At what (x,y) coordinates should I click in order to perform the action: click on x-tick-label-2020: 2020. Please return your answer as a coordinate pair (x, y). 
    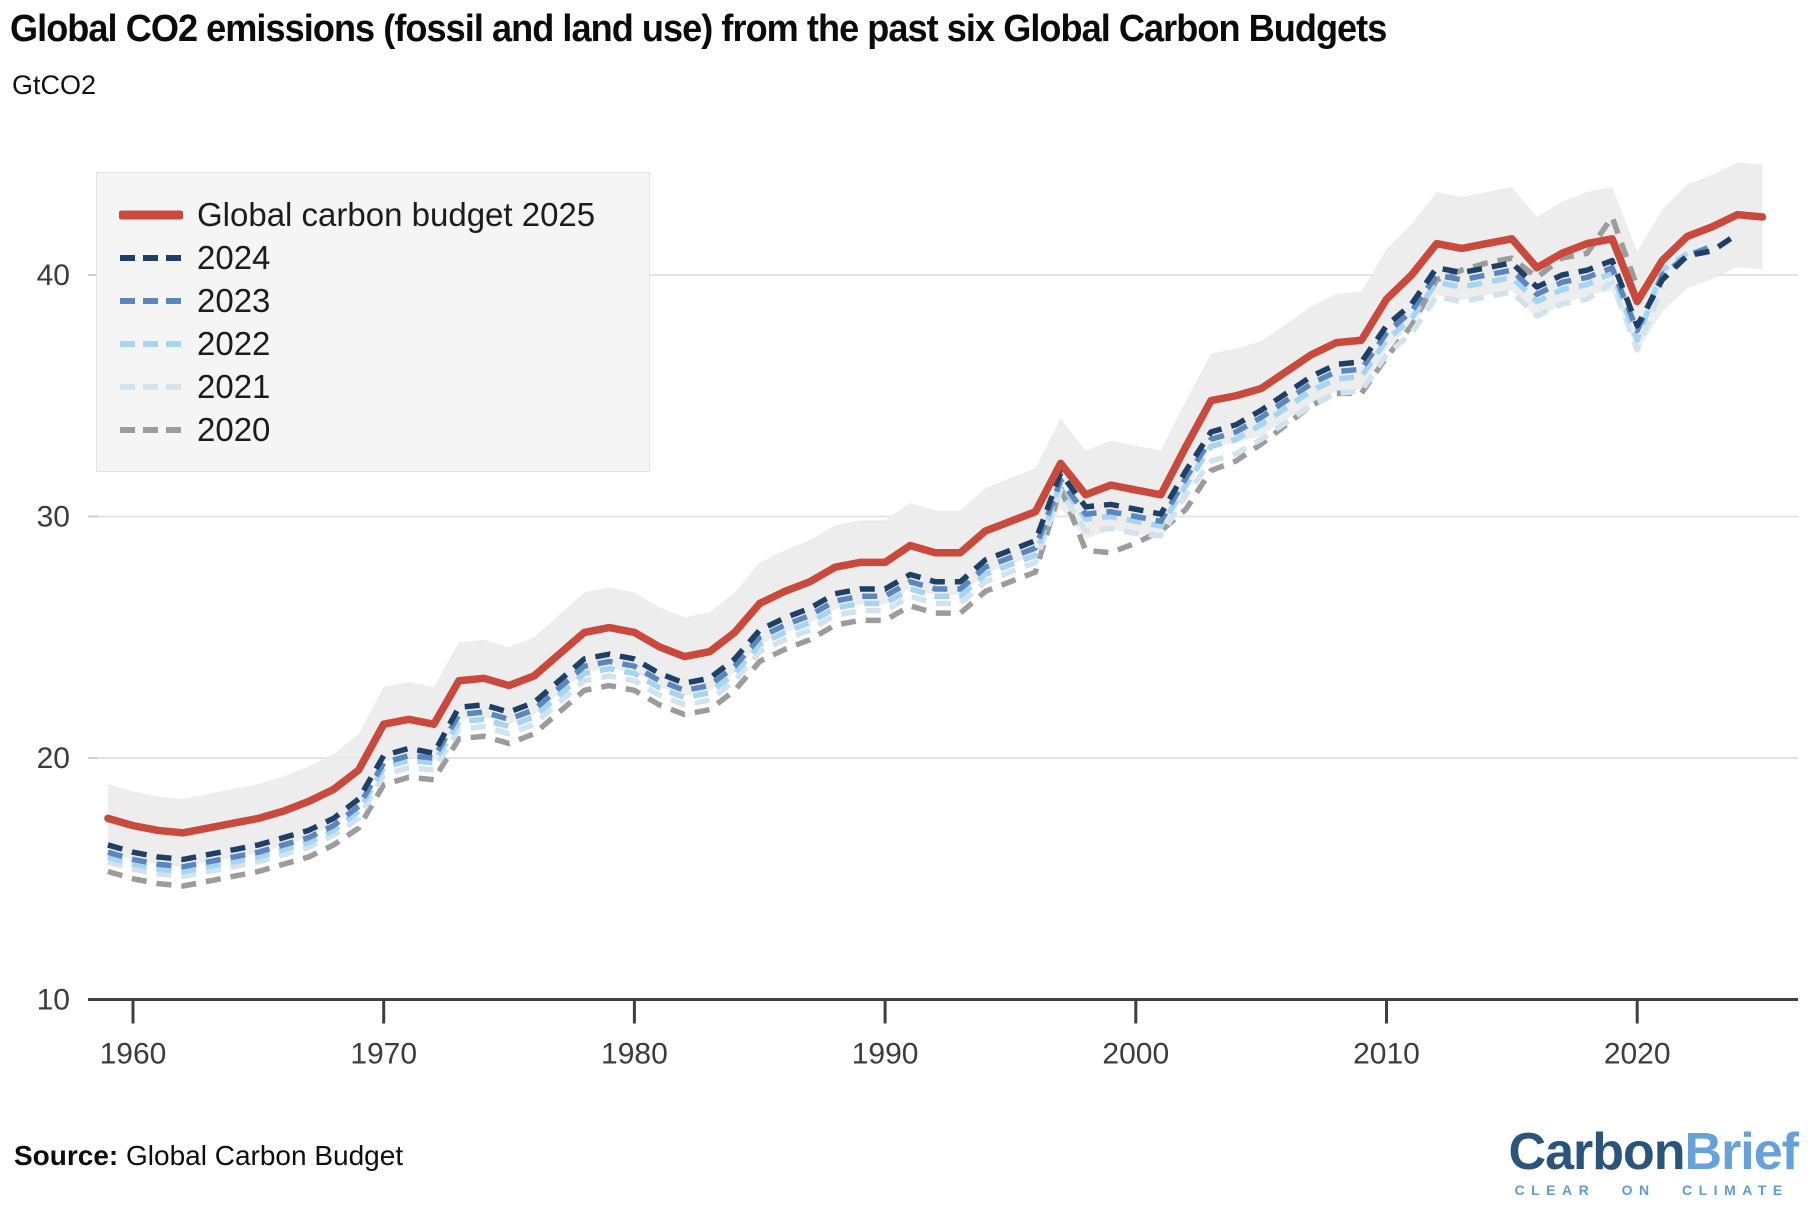
    Looking at the image, I should click on (1637, 1054).